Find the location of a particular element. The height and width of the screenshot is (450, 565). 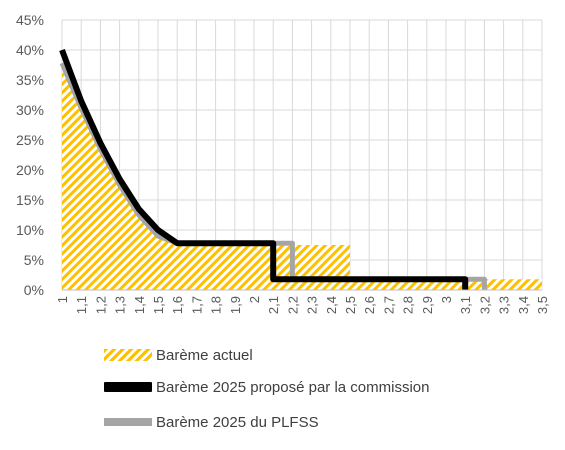

x-tick-label: 3,1 is located at coordinates (465, 305).